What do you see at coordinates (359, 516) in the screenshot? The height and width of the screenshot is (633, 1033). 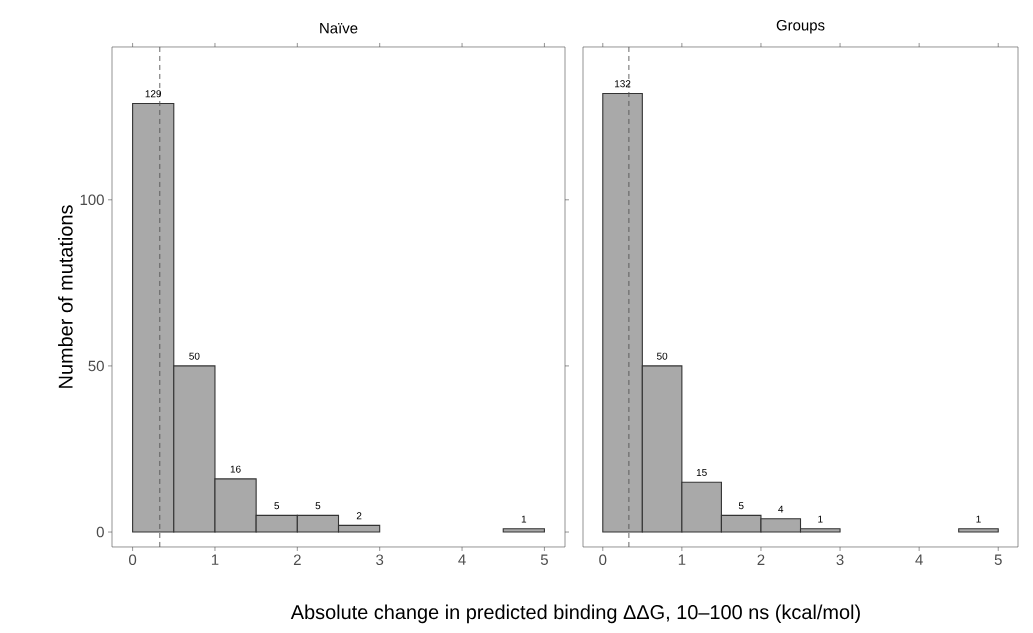 I see `data-label: 2` at bounding box center [359, 516].